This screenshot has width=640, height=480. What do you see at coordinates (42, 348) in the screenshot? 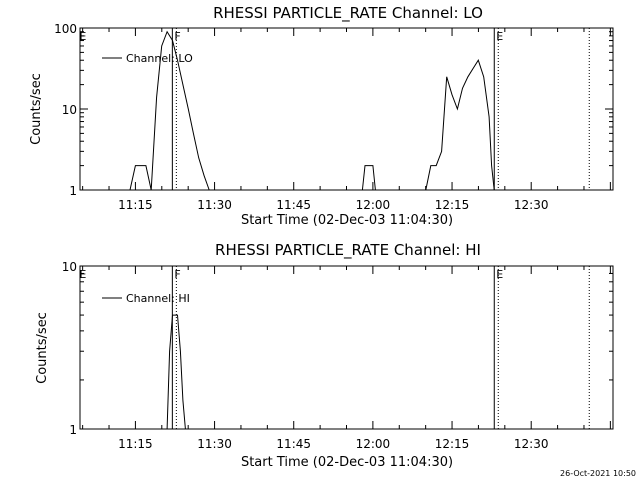
I see `panel-hi-y-axis-label: Counts/sec` at bounding box center [42, 348].